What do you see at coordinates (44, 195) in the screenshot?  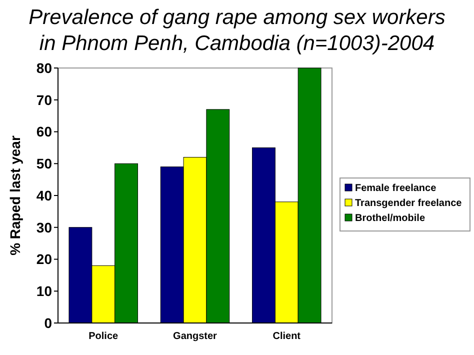 I see `y-tick-label: 40` at bounding box center [44, 195].